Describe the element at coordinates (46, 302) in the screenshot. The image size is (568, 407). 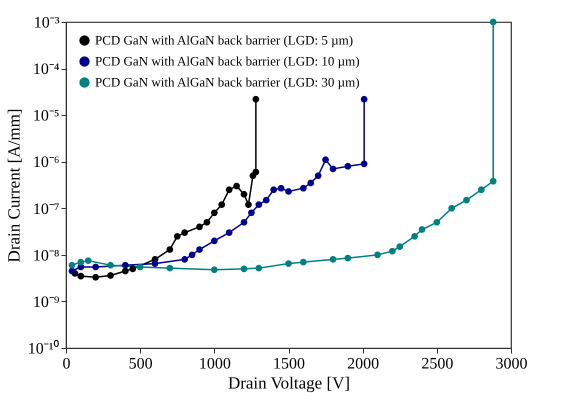
I see `y-tick-label: 10⁻⁹` at that location.